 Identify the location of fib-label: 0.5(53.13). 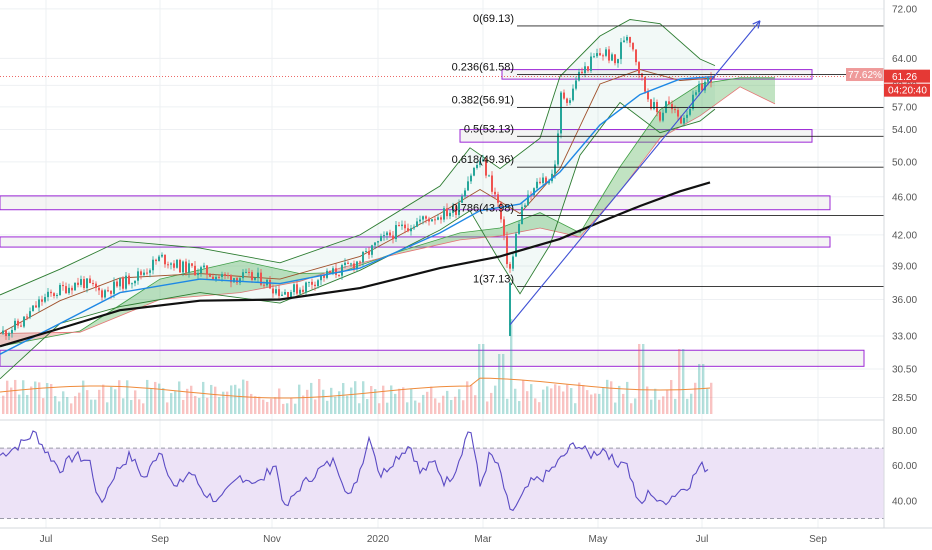
(489, 129).